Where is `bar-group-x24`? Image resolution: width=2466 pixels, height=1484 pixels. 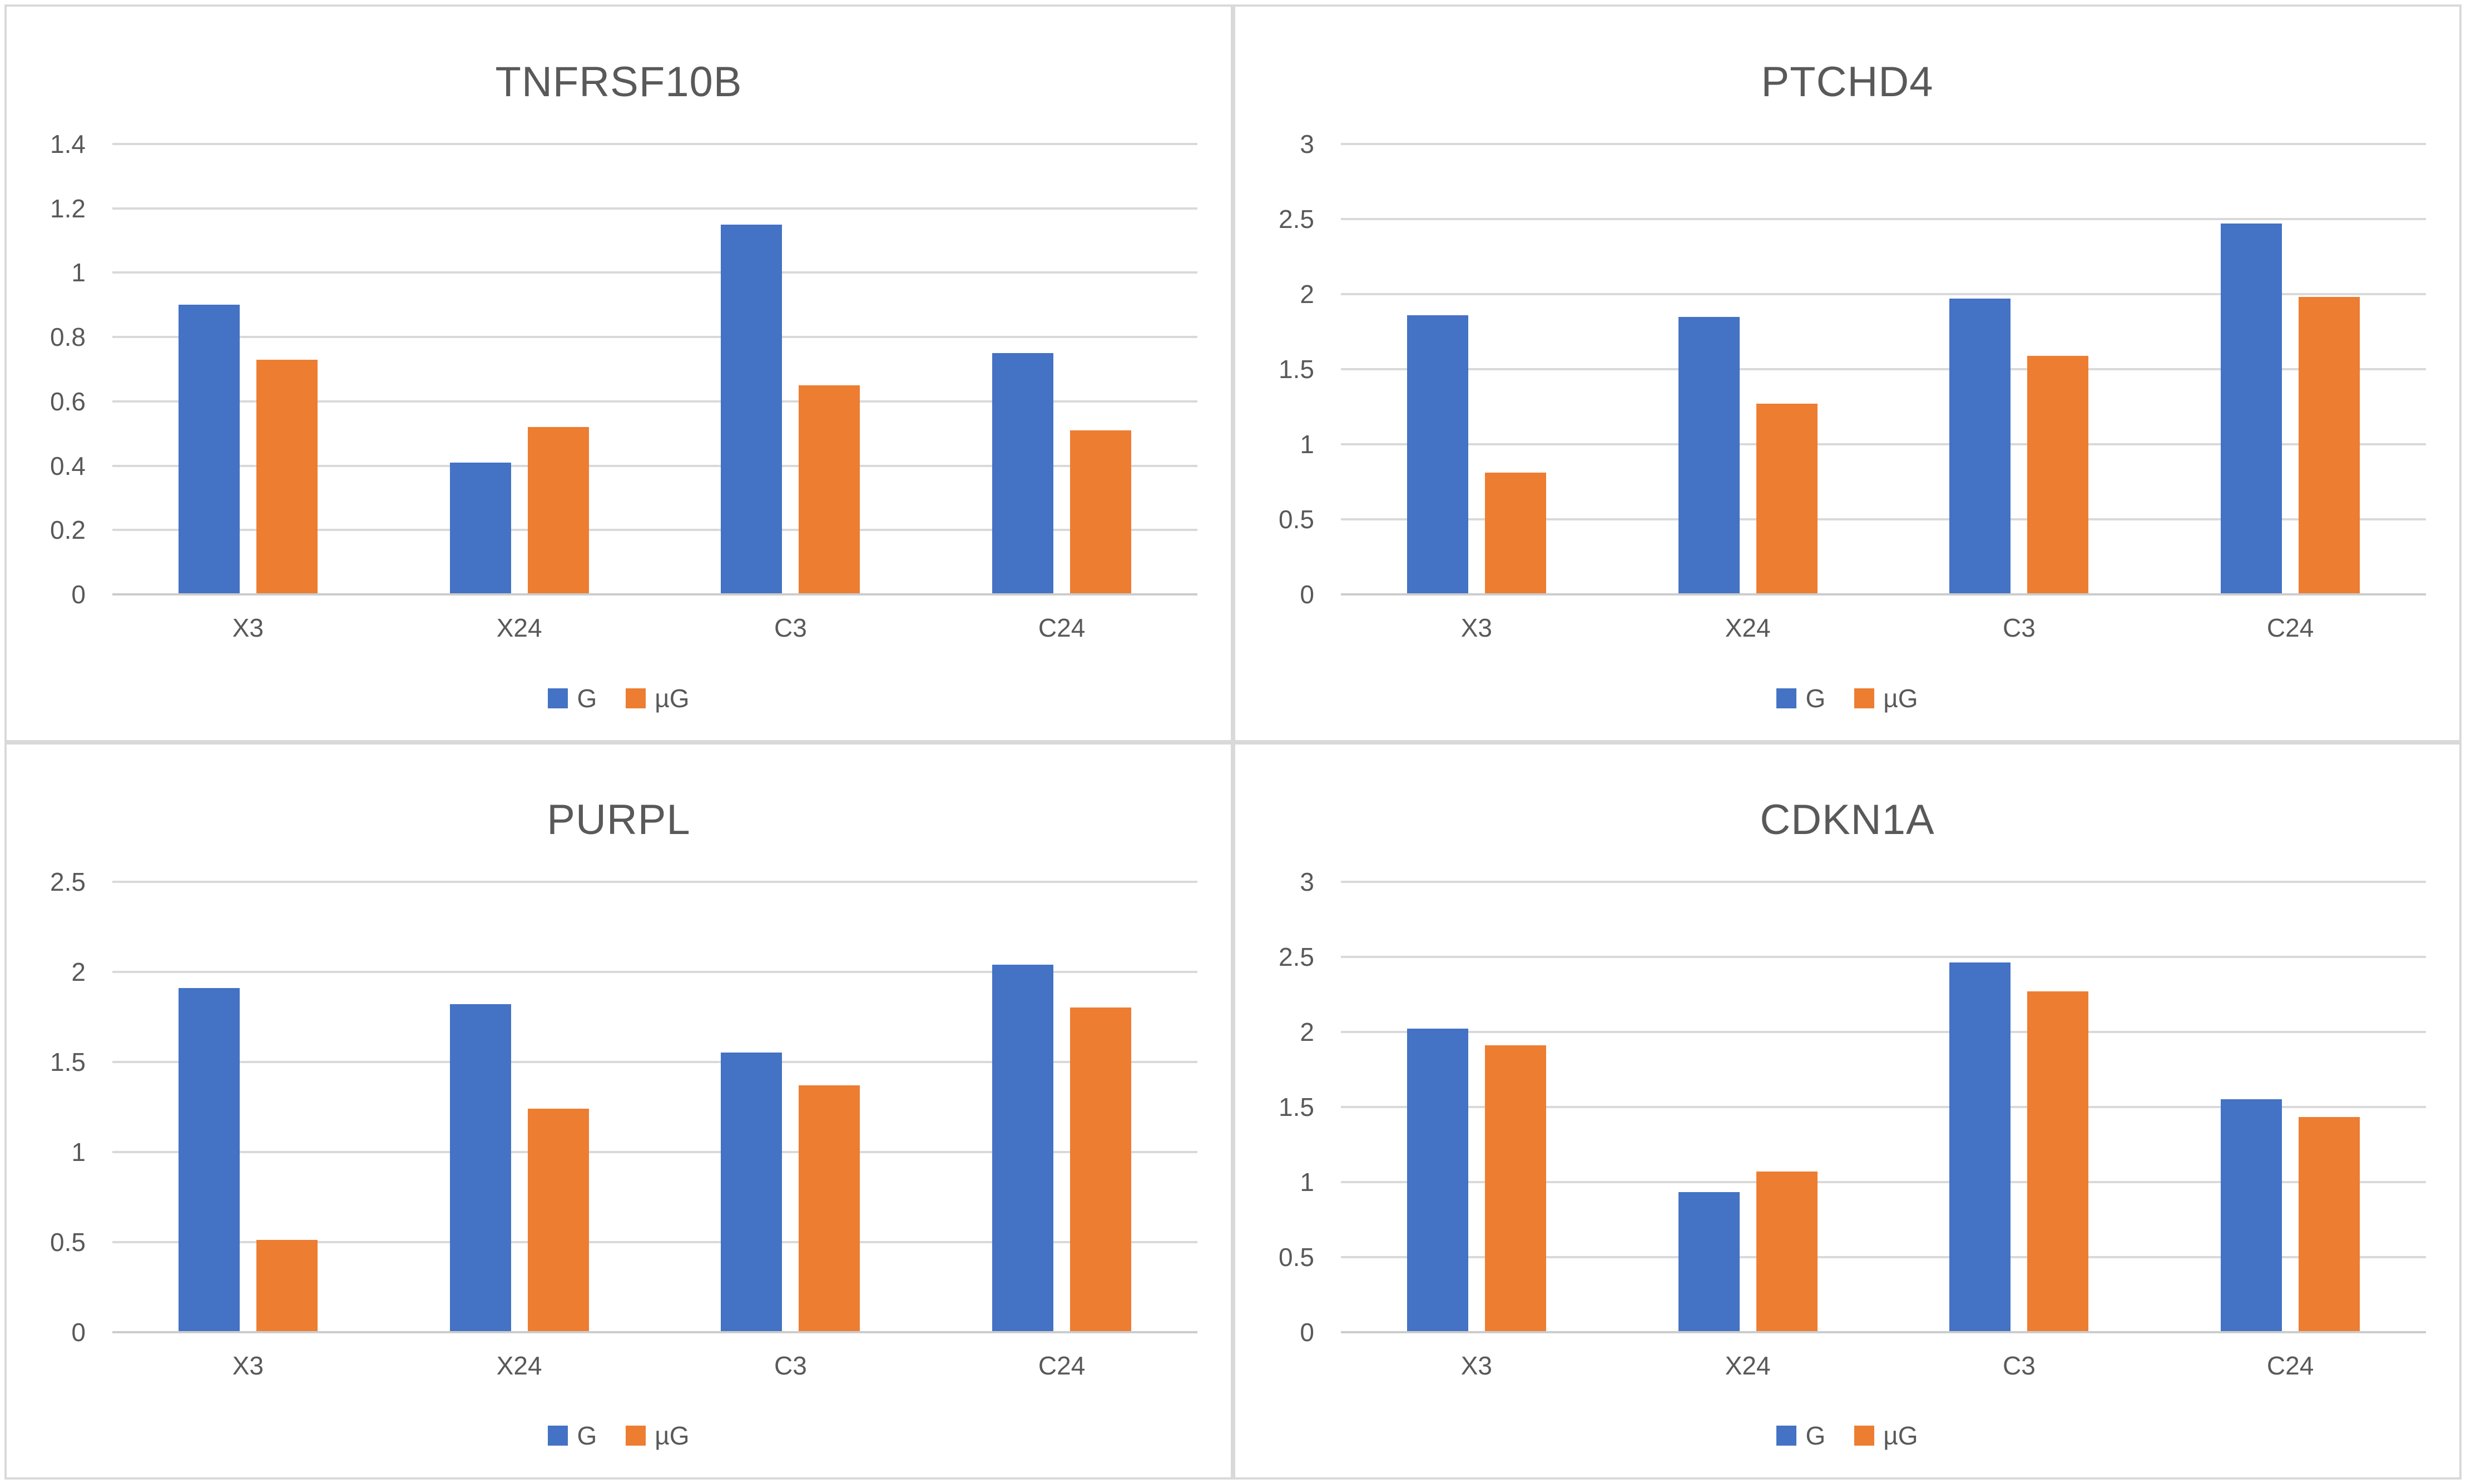 bar-group-x24 is located at coordinates (1748, 1107).